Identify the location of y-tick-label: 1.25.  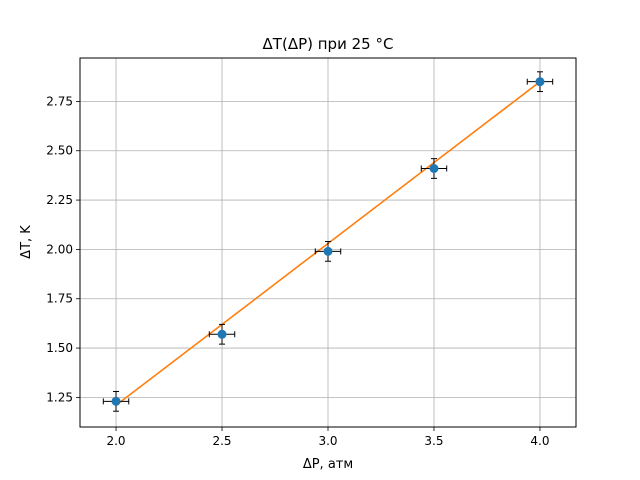
(59, 397).